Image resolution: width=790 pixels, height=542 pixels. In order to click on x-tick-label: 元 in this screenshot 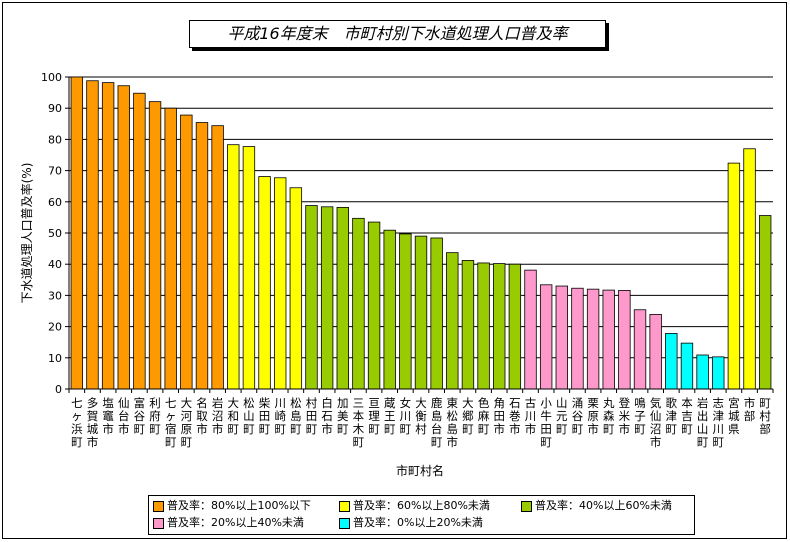, I will do `click(562, 416)`.